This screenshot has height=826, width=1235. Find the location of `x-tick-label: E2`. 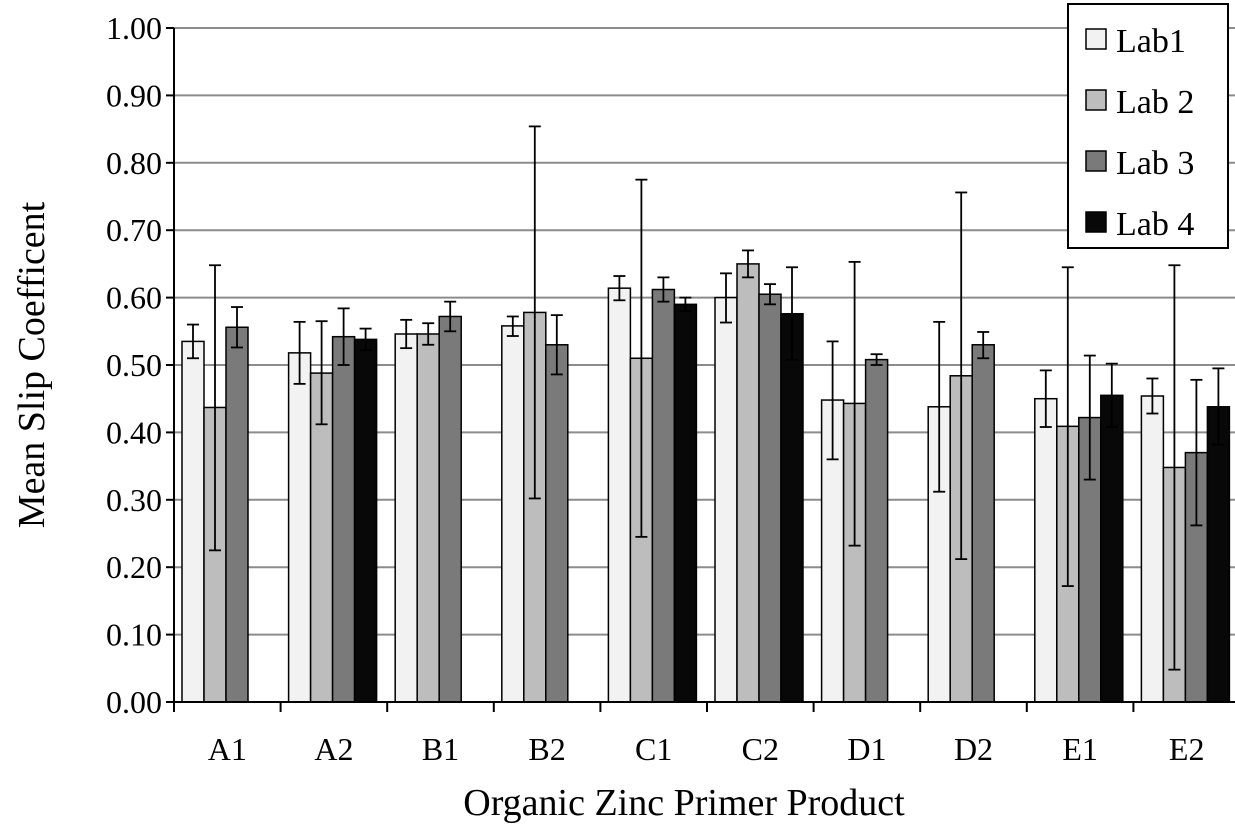

x-tick-label: E2 is located at coordinates (1187, 749).